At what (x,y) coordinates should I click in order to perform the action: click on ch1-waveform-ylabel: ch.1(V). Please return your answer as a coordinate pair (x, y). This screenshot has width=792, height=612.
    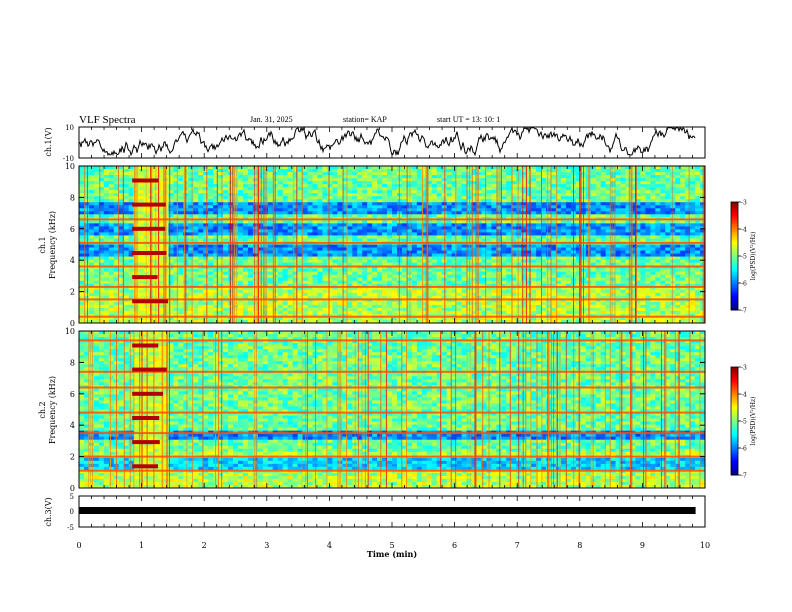
    Looking at the image, I should click on (48, 141).